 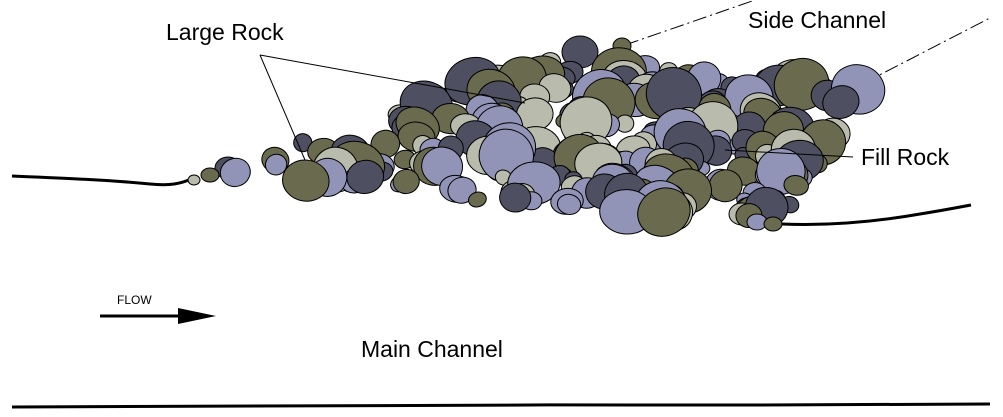 I want to click on lower-bank-line, so click(x=501, y=405).